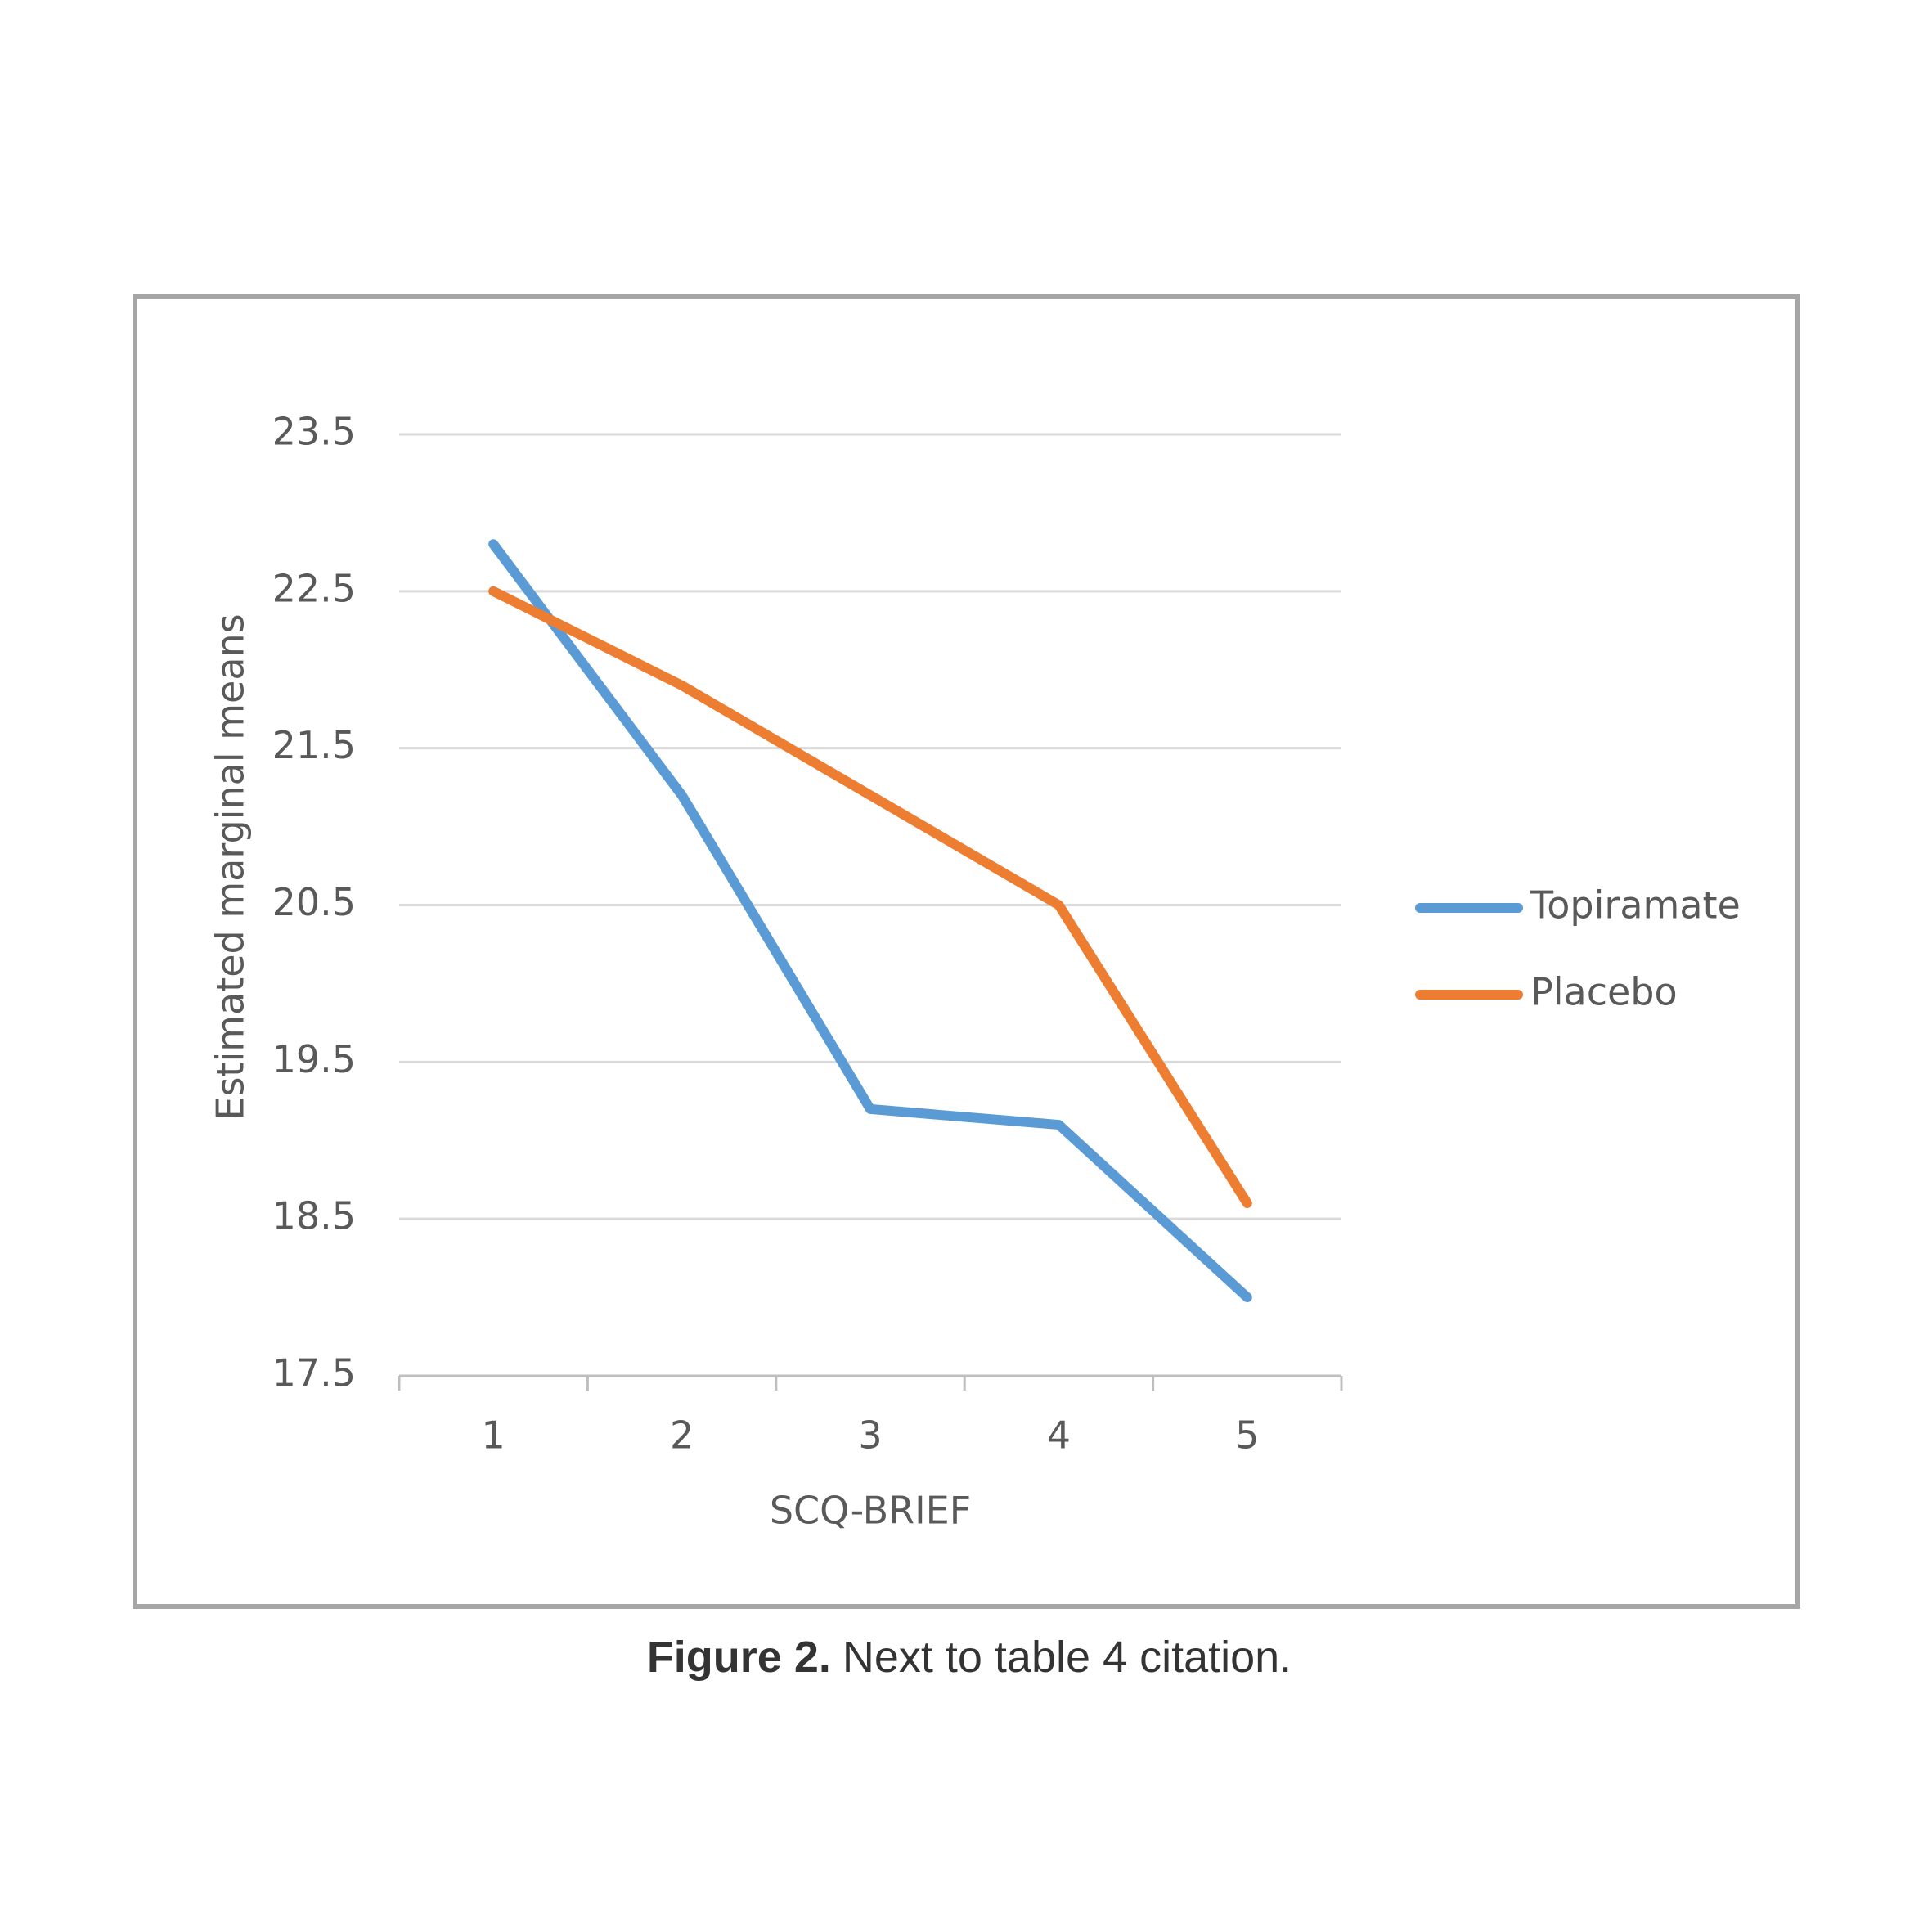 This screenshot has width=1932, height=1932. Describe the element at coordinates (314, 1059) in the screenshot. I see `y-tick-label: 19.5` at that location.